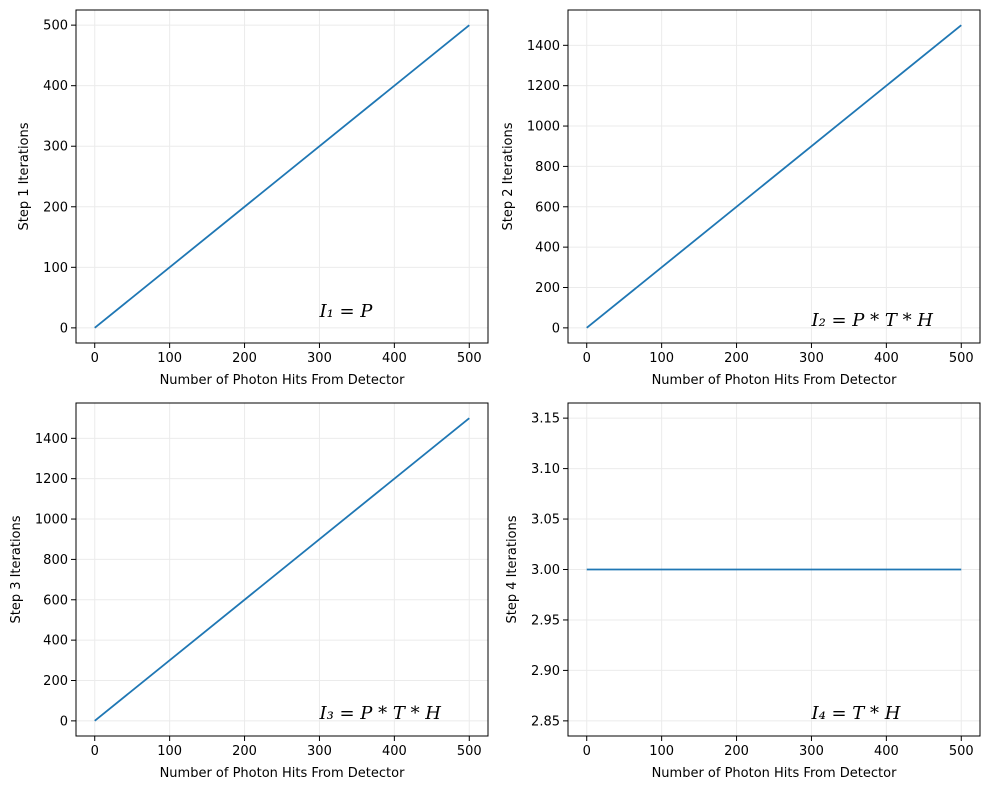 This screenshot has height=795, width=989. Describe the element at coordinates (545, 570) in the screenshot. I see `y-tick-label: 3.00` at that location.